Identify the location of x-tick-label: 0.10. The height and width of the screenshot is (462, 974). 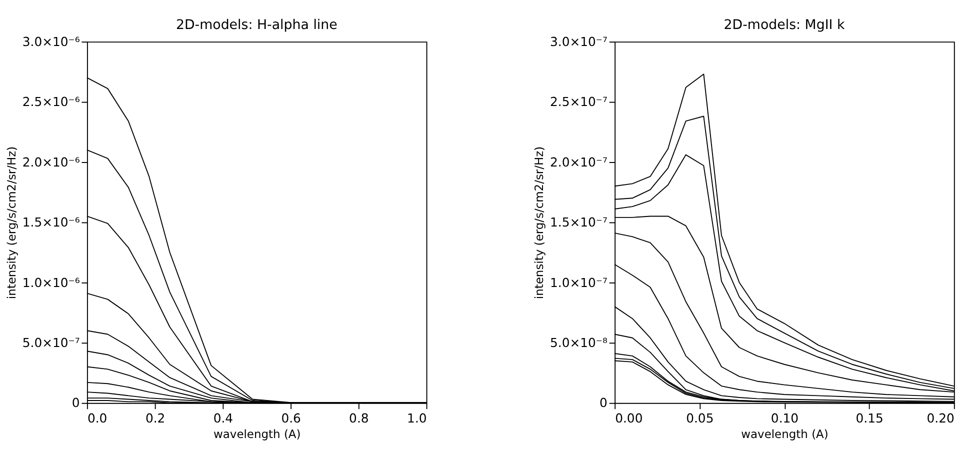
(784, 418).